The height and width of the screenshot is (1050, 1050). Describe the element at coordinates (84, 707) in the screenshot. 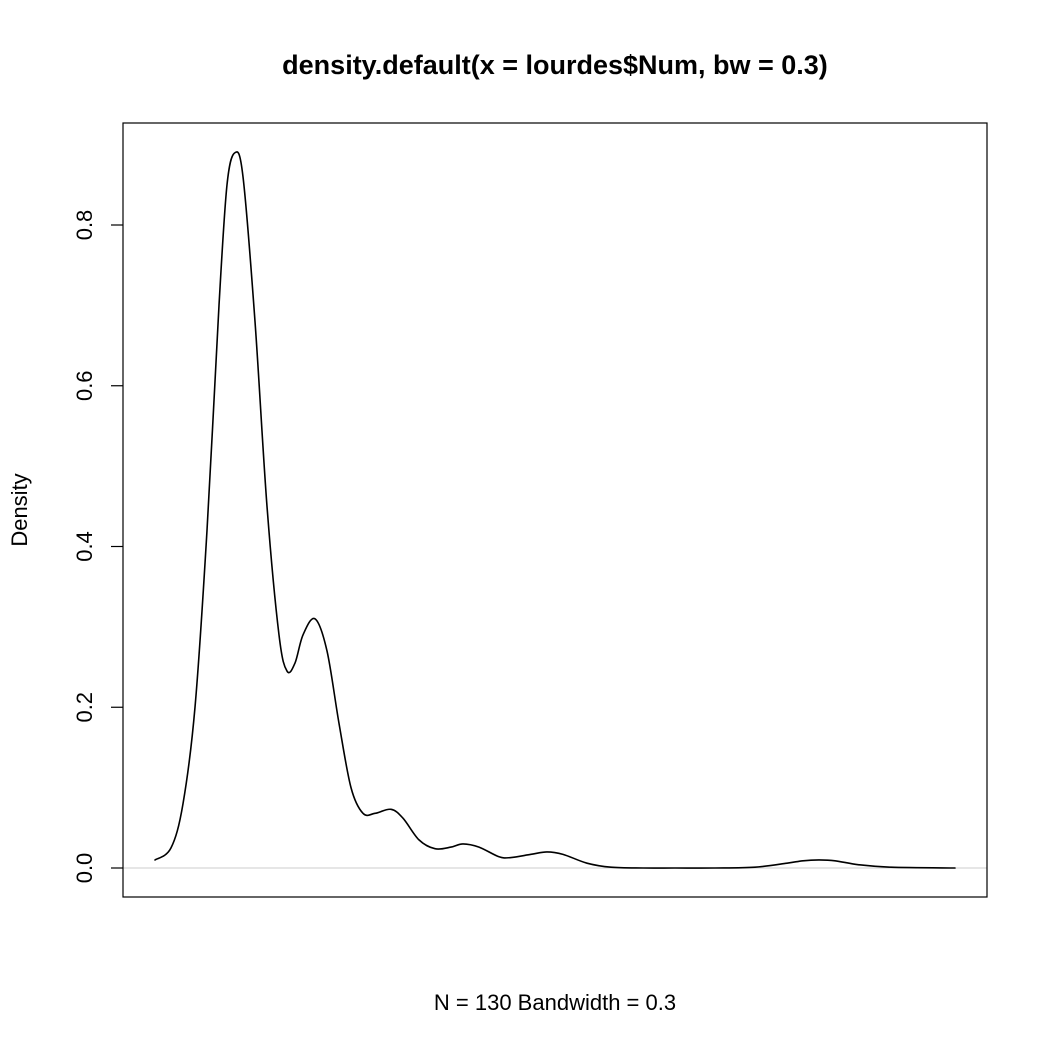

I see `y-tick-label: 0.2` at that location.